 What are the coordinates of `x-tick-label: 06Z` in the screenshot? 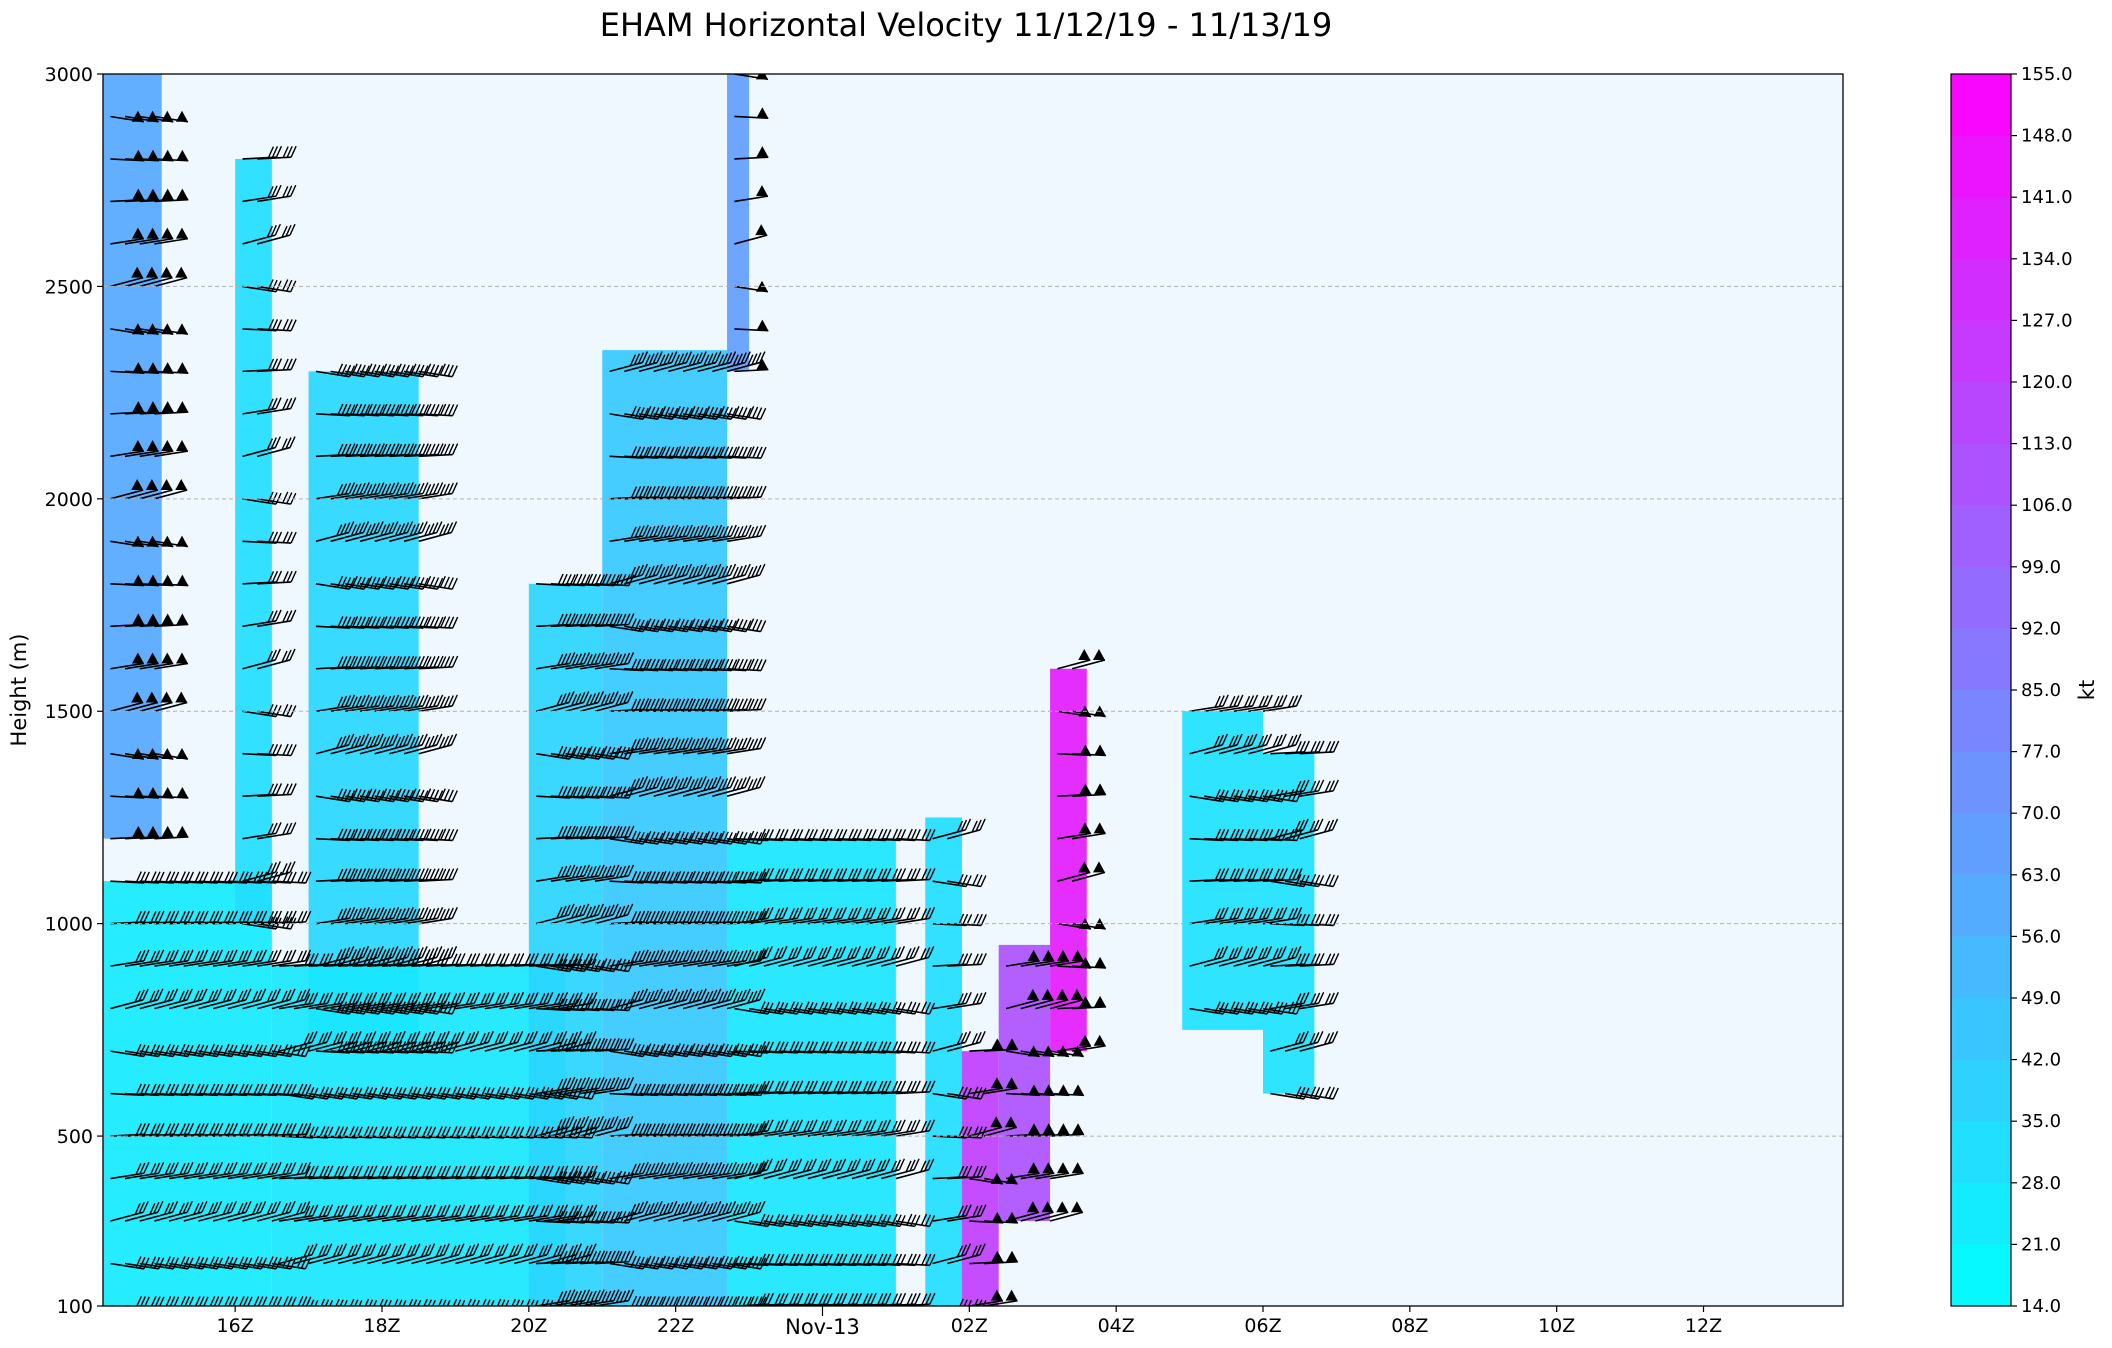 It's located at (1262, 1326).